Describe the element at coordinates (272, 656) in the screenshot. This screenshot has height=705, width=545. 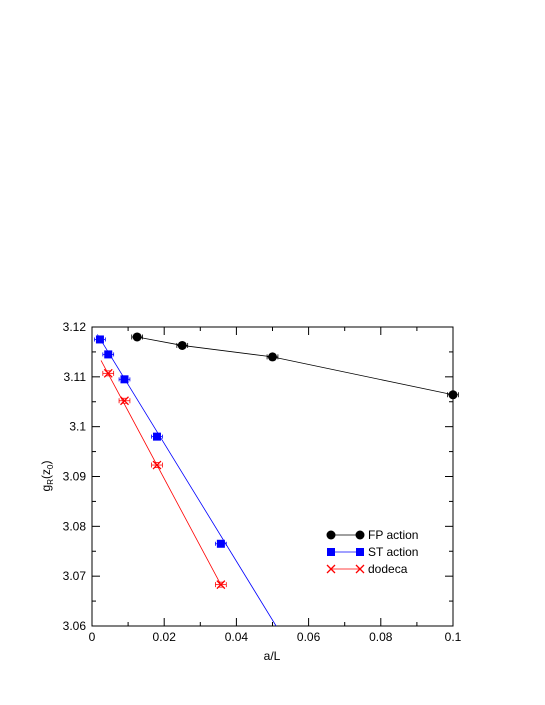
I see `x-axis-label: a/L` at that location.